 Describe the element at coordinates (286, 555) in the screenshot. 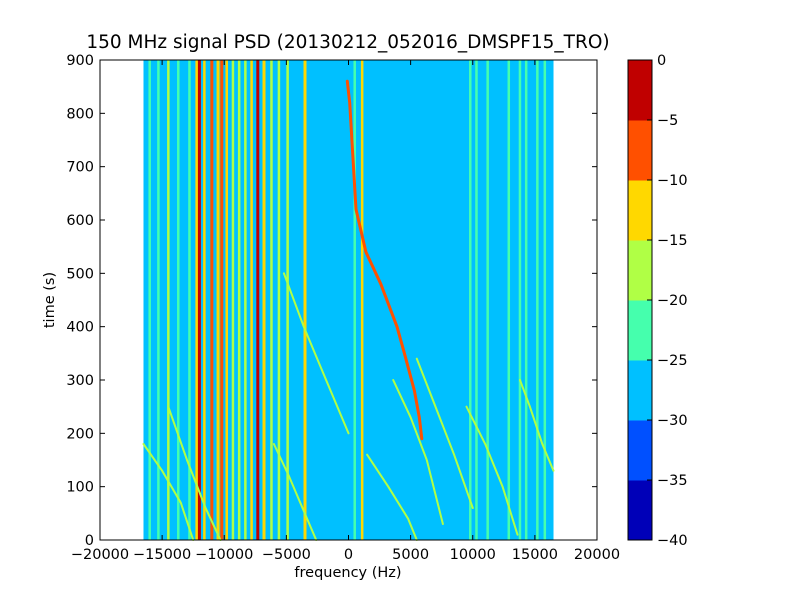

I see `x-tick-label: −5000` at that location.